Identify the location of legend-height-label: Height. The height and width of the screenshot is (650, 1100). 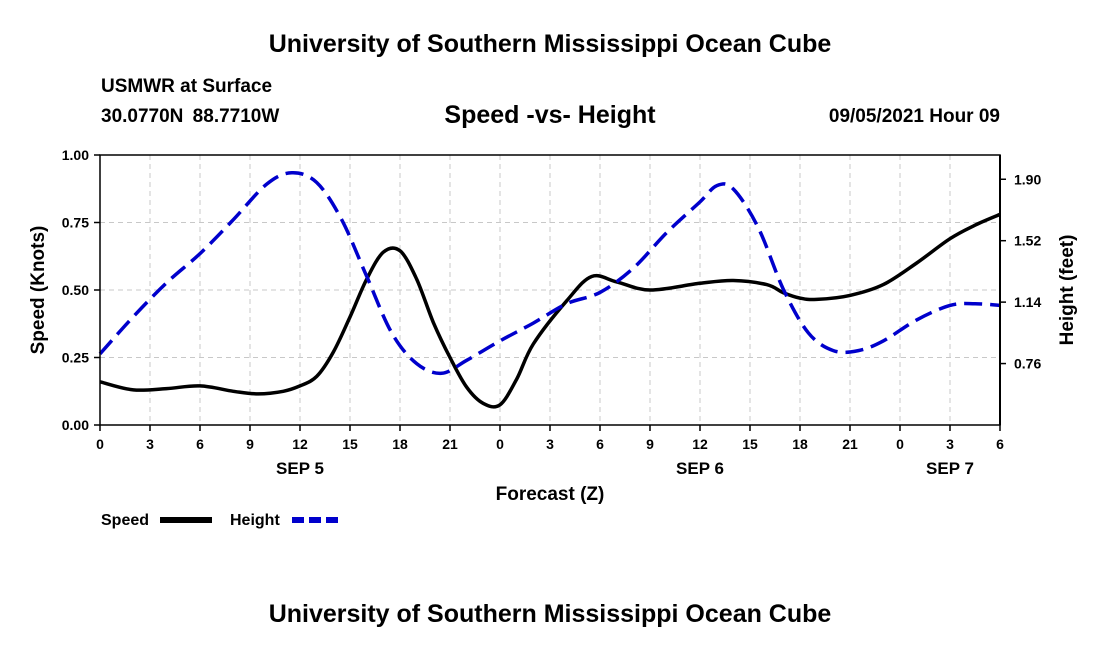
(255, 520).